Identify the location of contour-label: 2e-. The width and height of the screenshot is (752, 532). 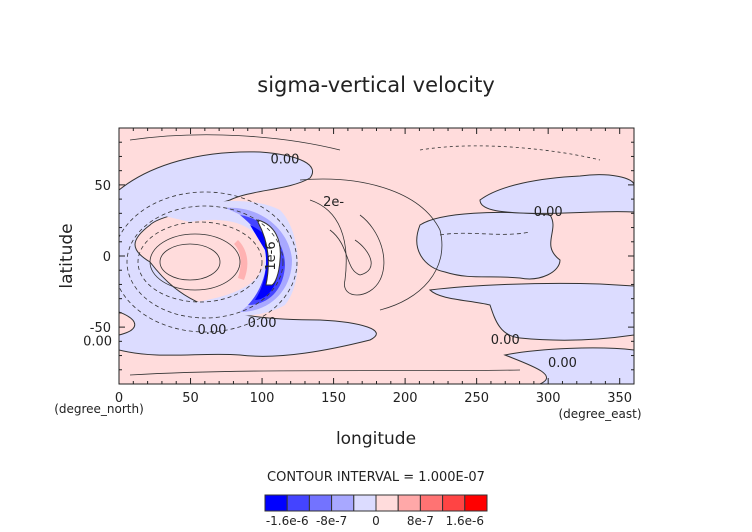
(333, 202).